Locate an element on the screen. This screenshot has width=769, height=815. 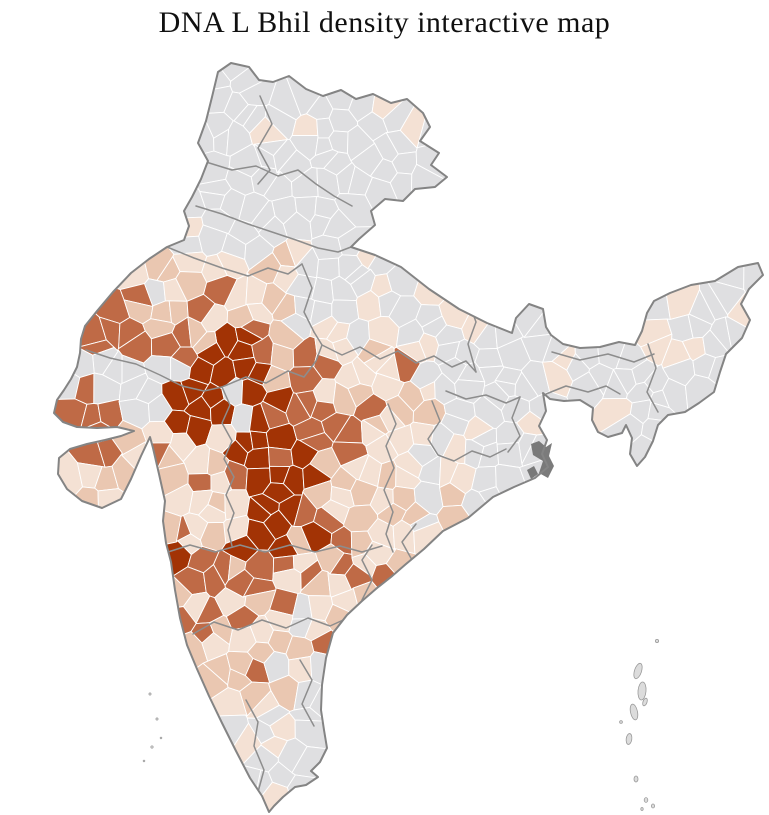
map-title: DNA L Bhil density interactive map is located at coordinates (384, 22).